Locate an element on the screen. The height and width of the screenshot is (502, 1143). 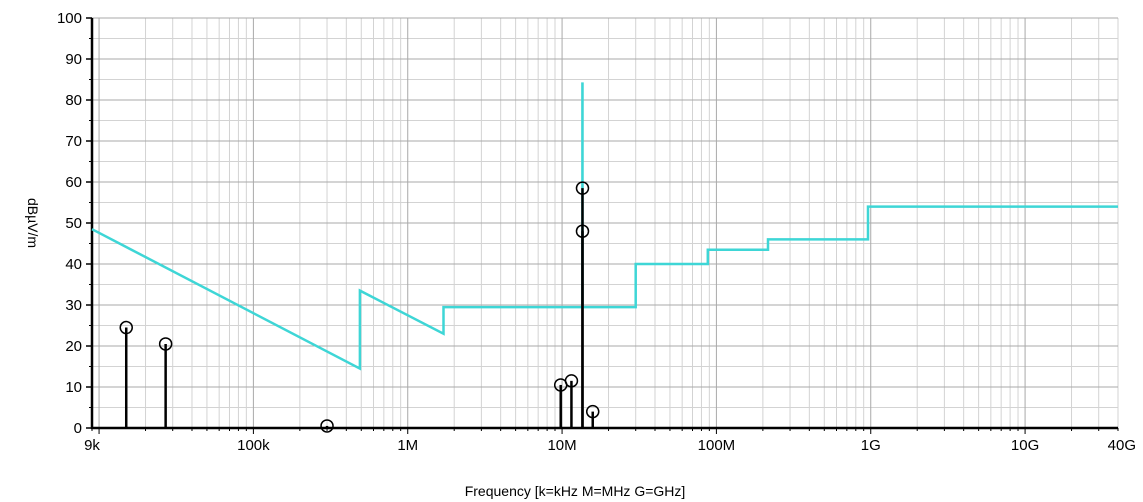
y-tick-label: 0 is located at coordinates (78, 428).